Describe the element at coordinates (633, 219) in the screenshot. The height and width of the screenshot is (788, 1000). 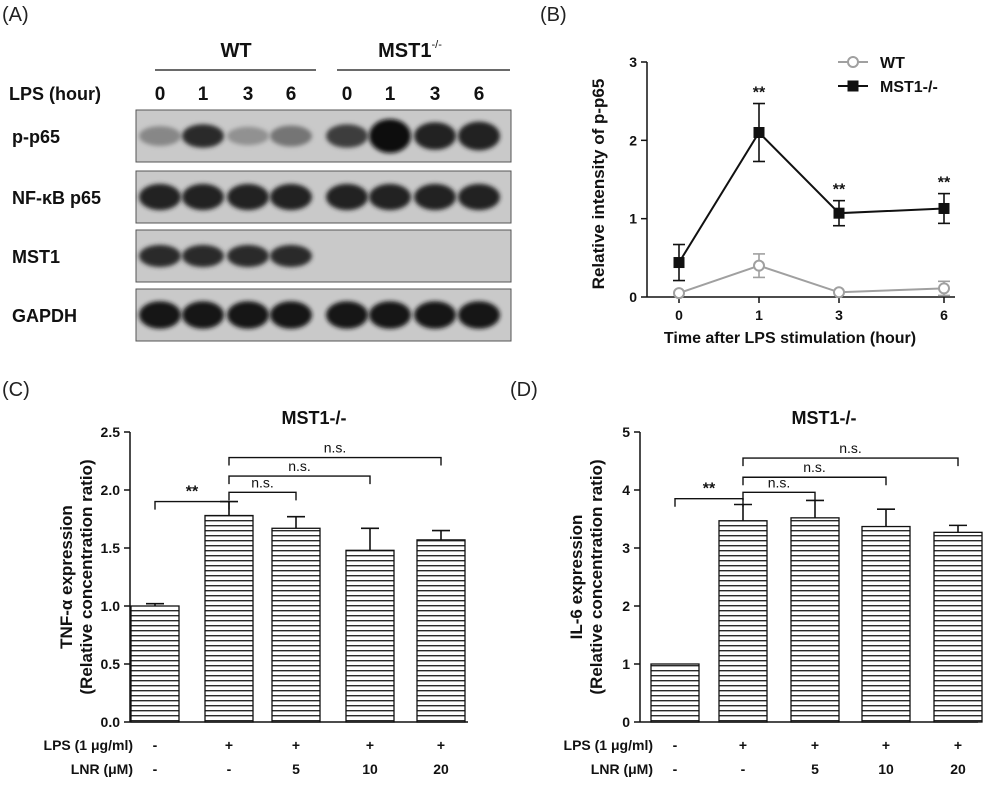
I see `chart-b-ytick-label: 1` at that location.